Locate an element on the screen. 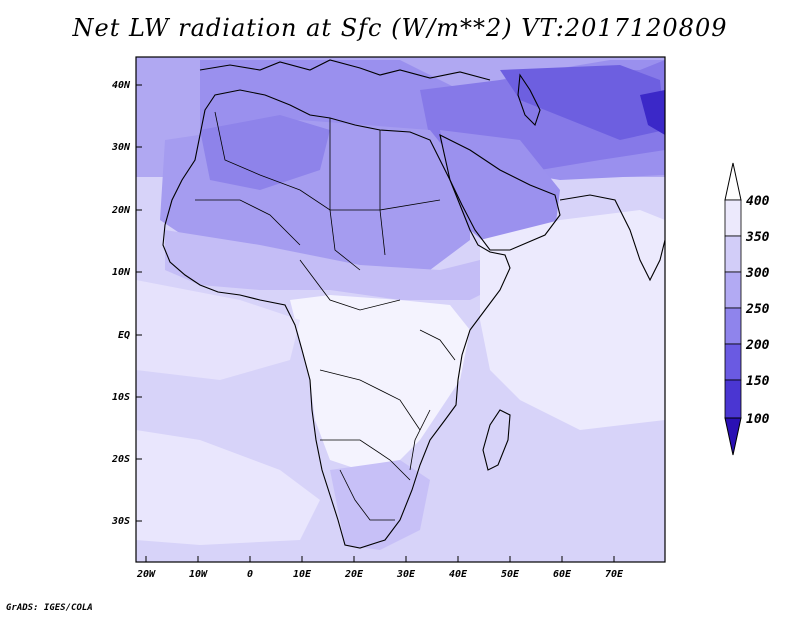 The image size is (800, 618). lon-tick-label: 70E is located at coordinates (614, 574).